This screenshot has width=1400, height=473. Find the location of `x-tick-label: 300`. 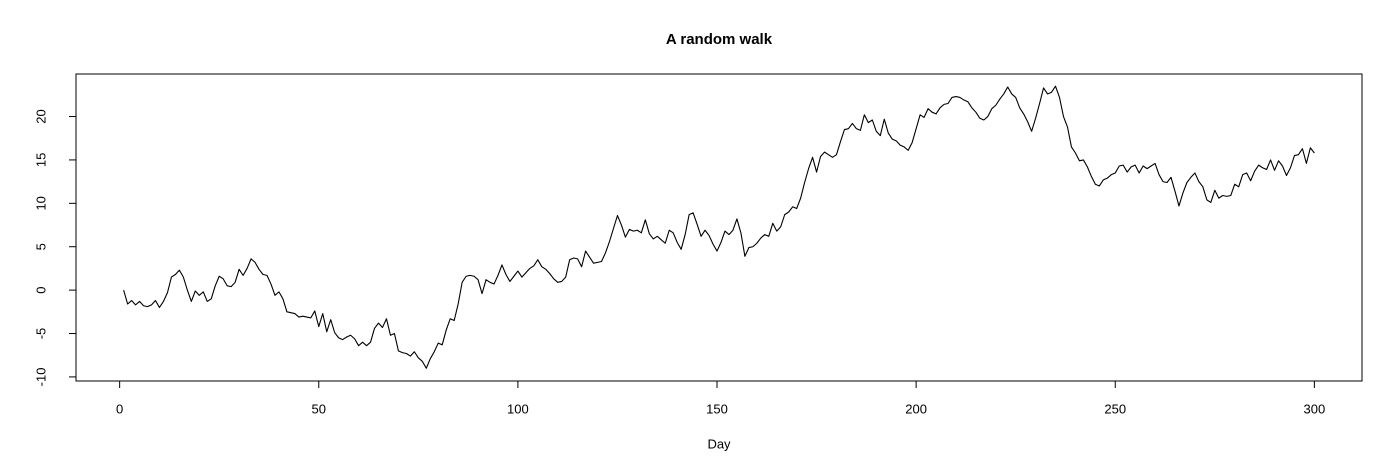

x-tick-label: 300 is located at coordinates (1315, 408).